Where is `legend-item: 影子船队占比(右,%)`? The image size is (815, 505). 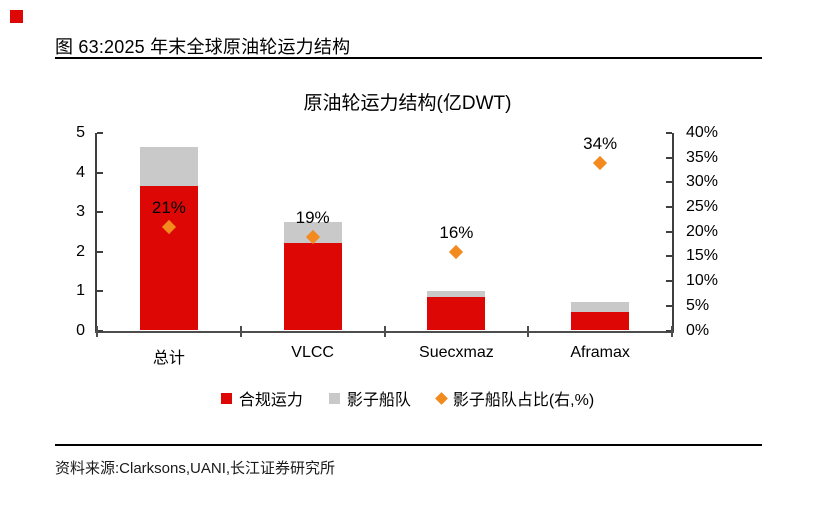
legend-item: 影子船队占比(右,%) is located at coordinates (514, 398).